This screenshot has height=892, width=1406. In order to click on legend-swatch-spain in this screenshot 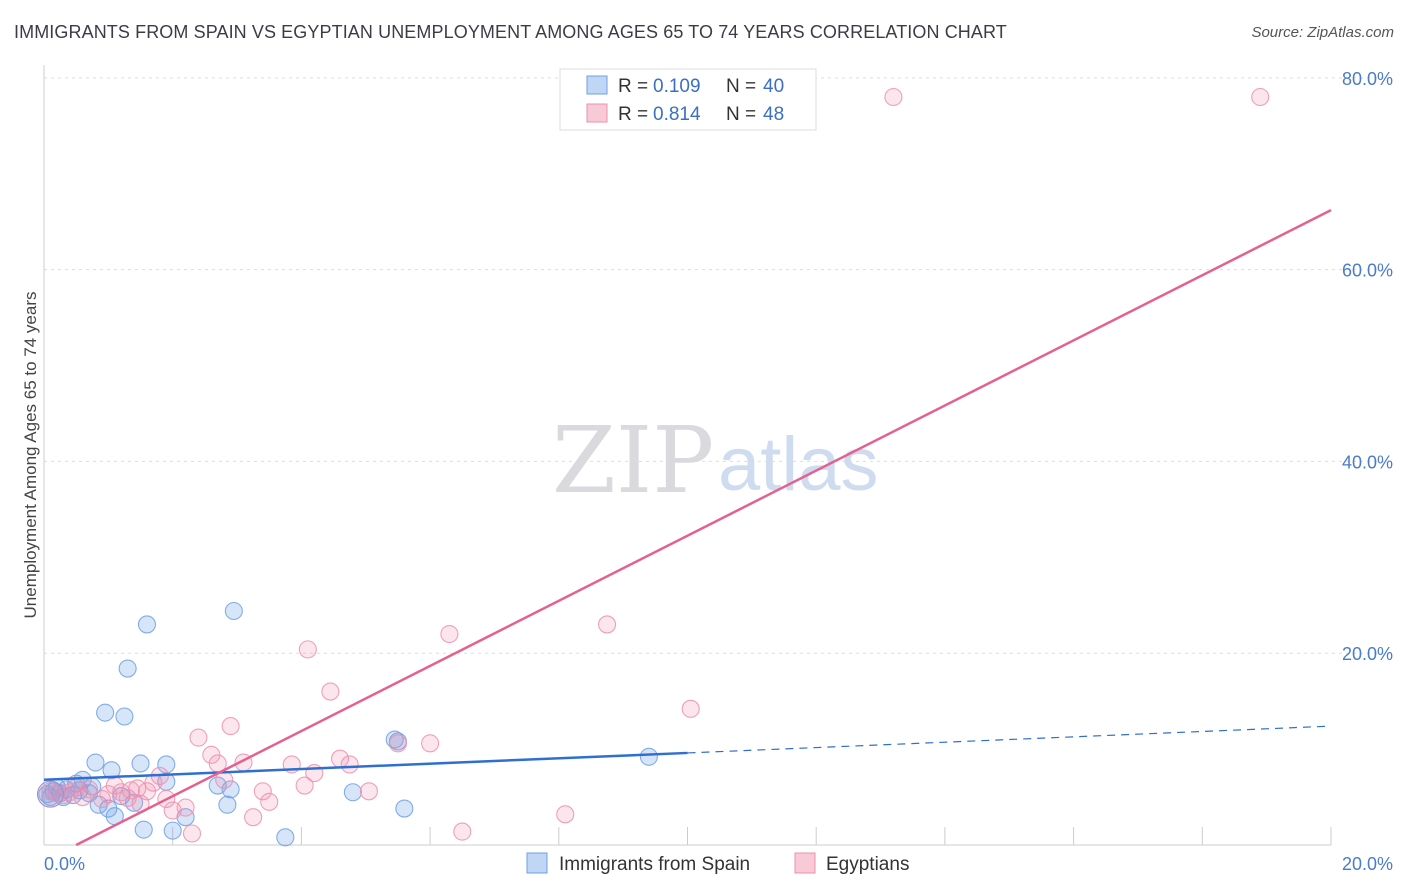, I will do `click(597, 85)`.